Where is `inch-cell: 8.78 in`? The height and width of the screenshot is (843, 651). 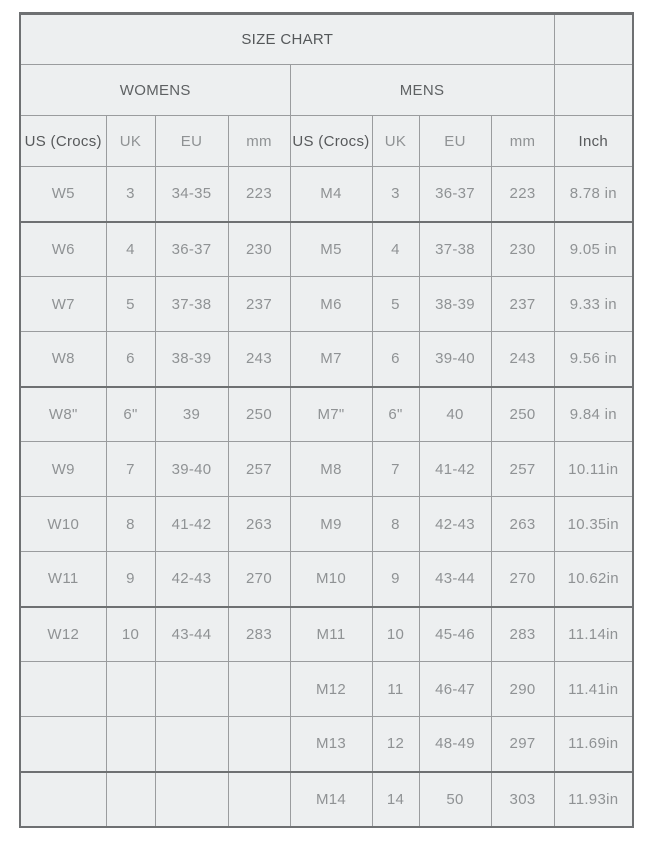
inch-cell: 8.78 in is located at coordinates (593, 194).